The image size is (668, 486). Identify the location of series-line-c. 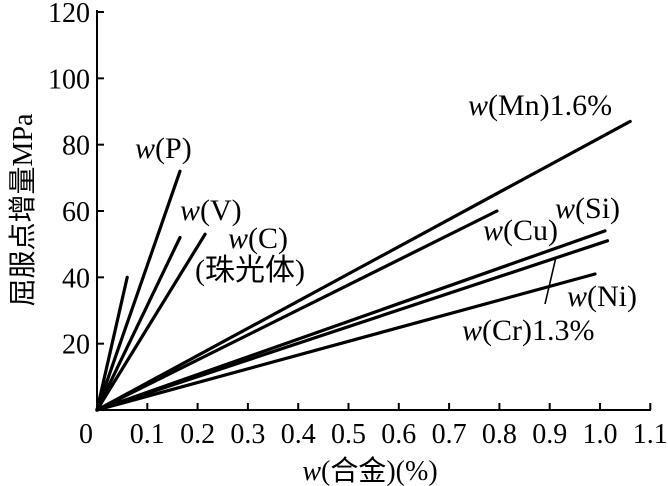
(151, 322).